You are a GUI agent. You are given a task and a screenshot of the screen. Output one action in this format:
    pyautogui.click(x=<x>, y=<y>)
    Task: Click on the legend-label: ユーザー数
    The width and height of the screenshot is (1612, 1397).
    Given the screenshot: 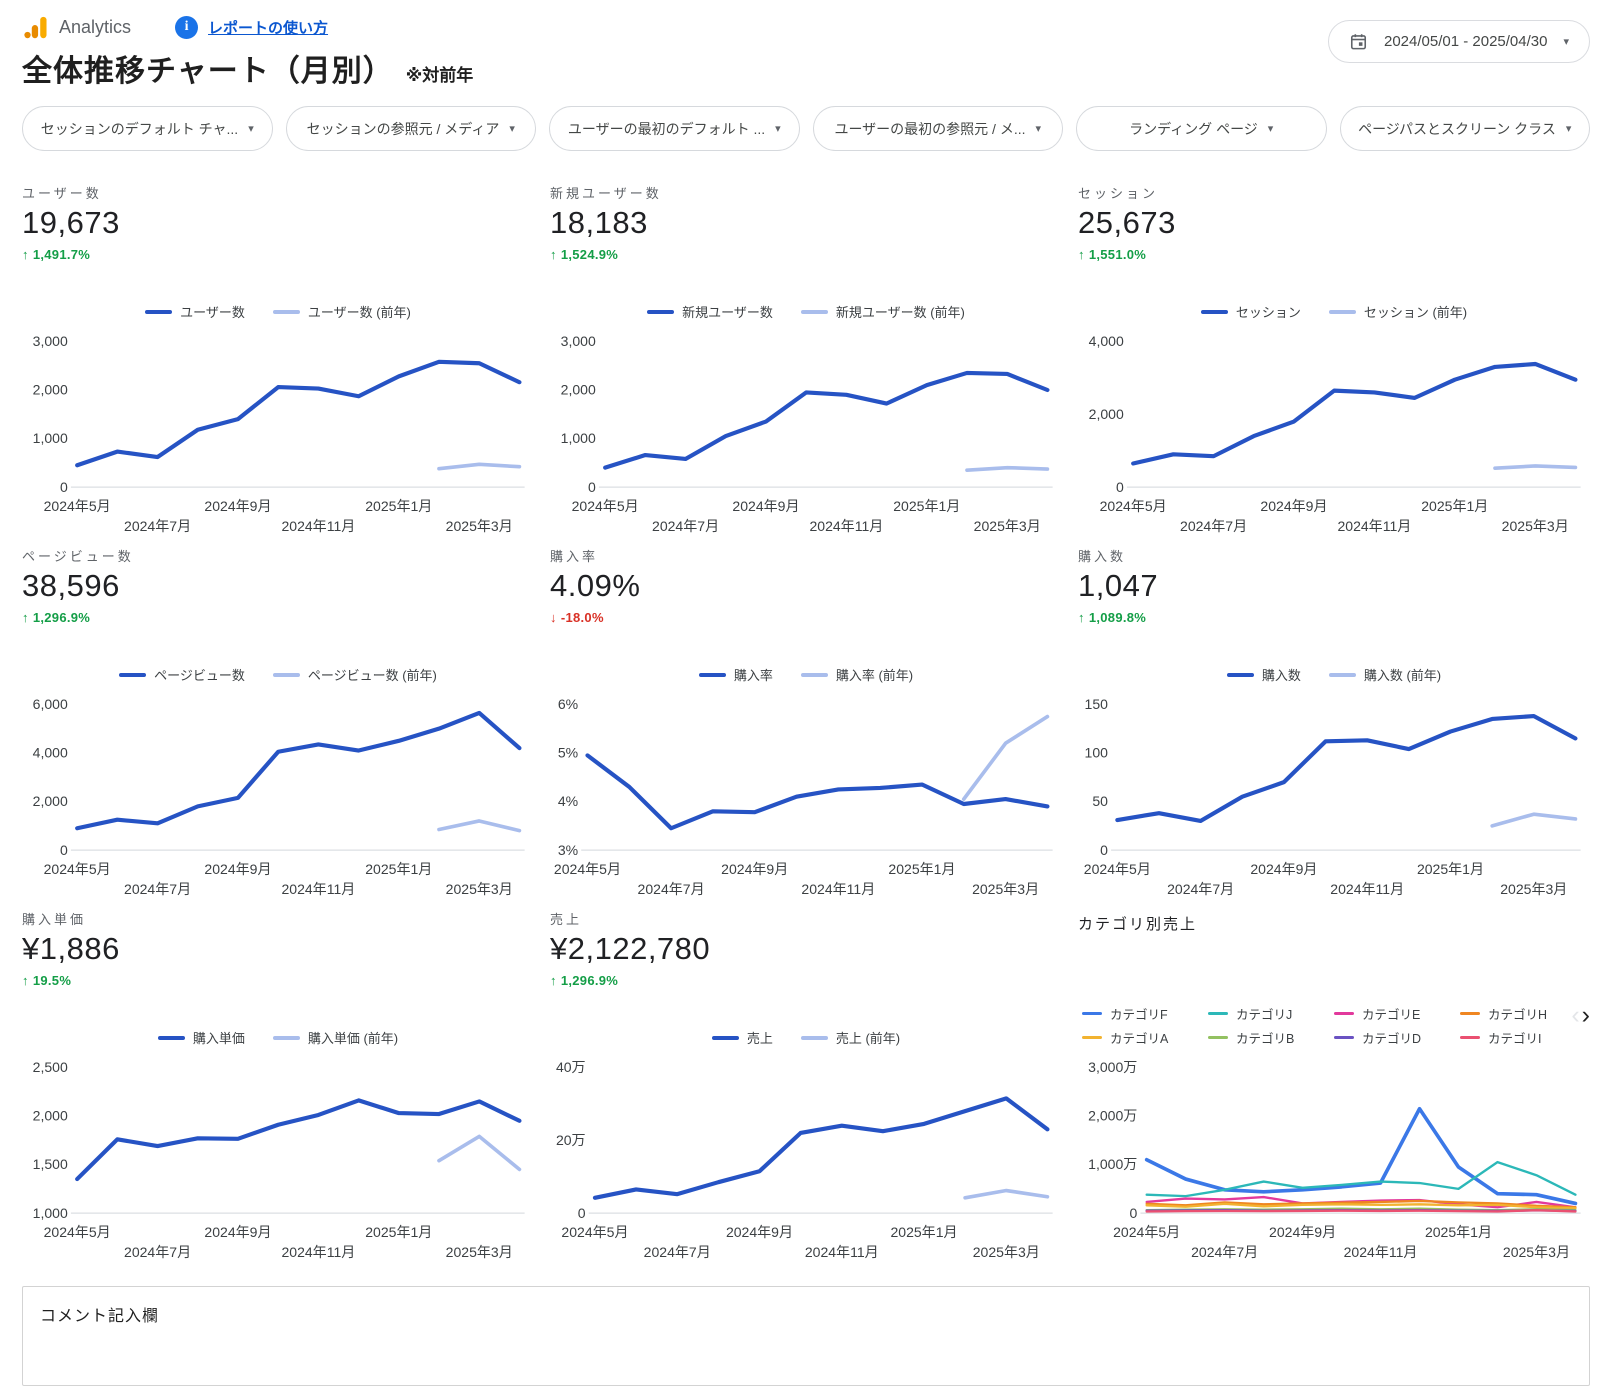 What is the action you would take?
    pyautogui.click(x=212, y=312)
    